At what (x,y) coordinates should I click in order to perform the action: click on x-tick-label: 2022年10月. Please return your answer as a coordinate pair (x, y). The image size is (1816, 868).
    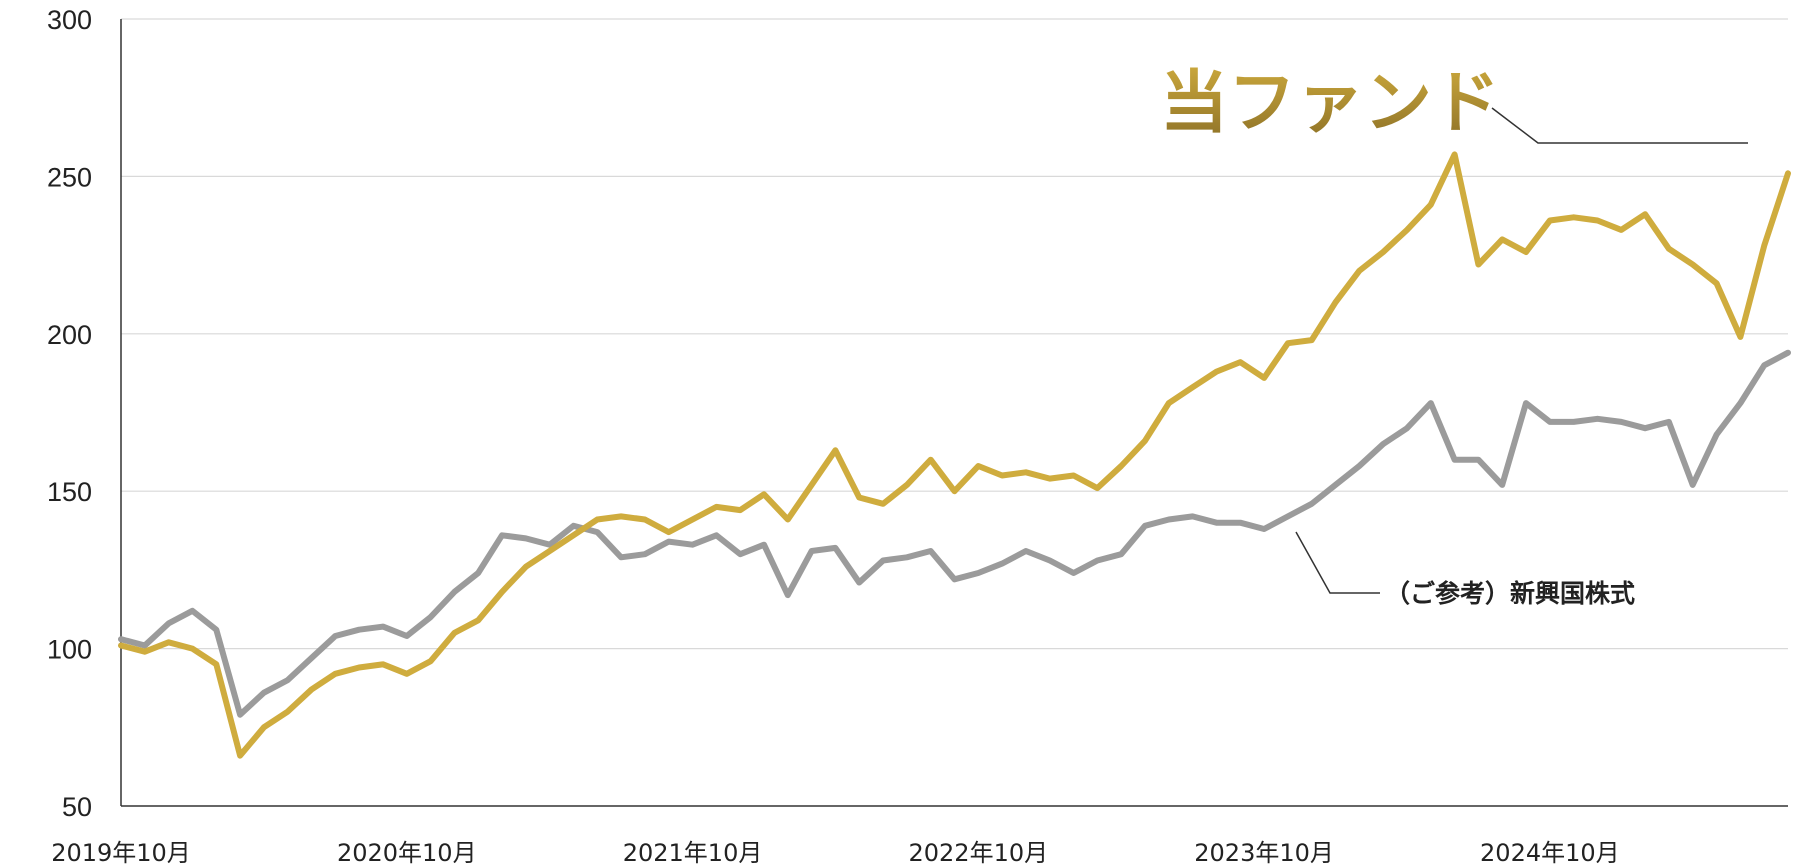
    Looking at the image, I should click on (979, 853).